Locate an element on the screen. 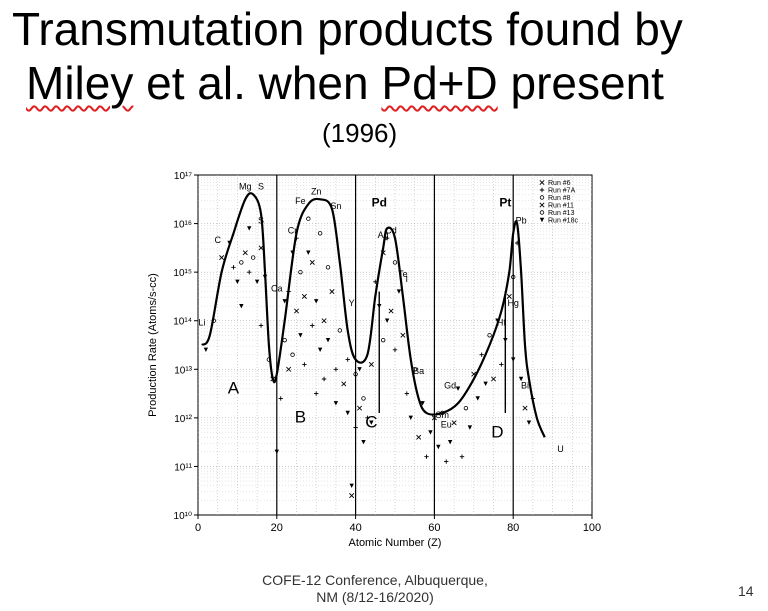 The width and height of the screenshot is (768, 611). region-label: A is located at coordinates (234, 388).